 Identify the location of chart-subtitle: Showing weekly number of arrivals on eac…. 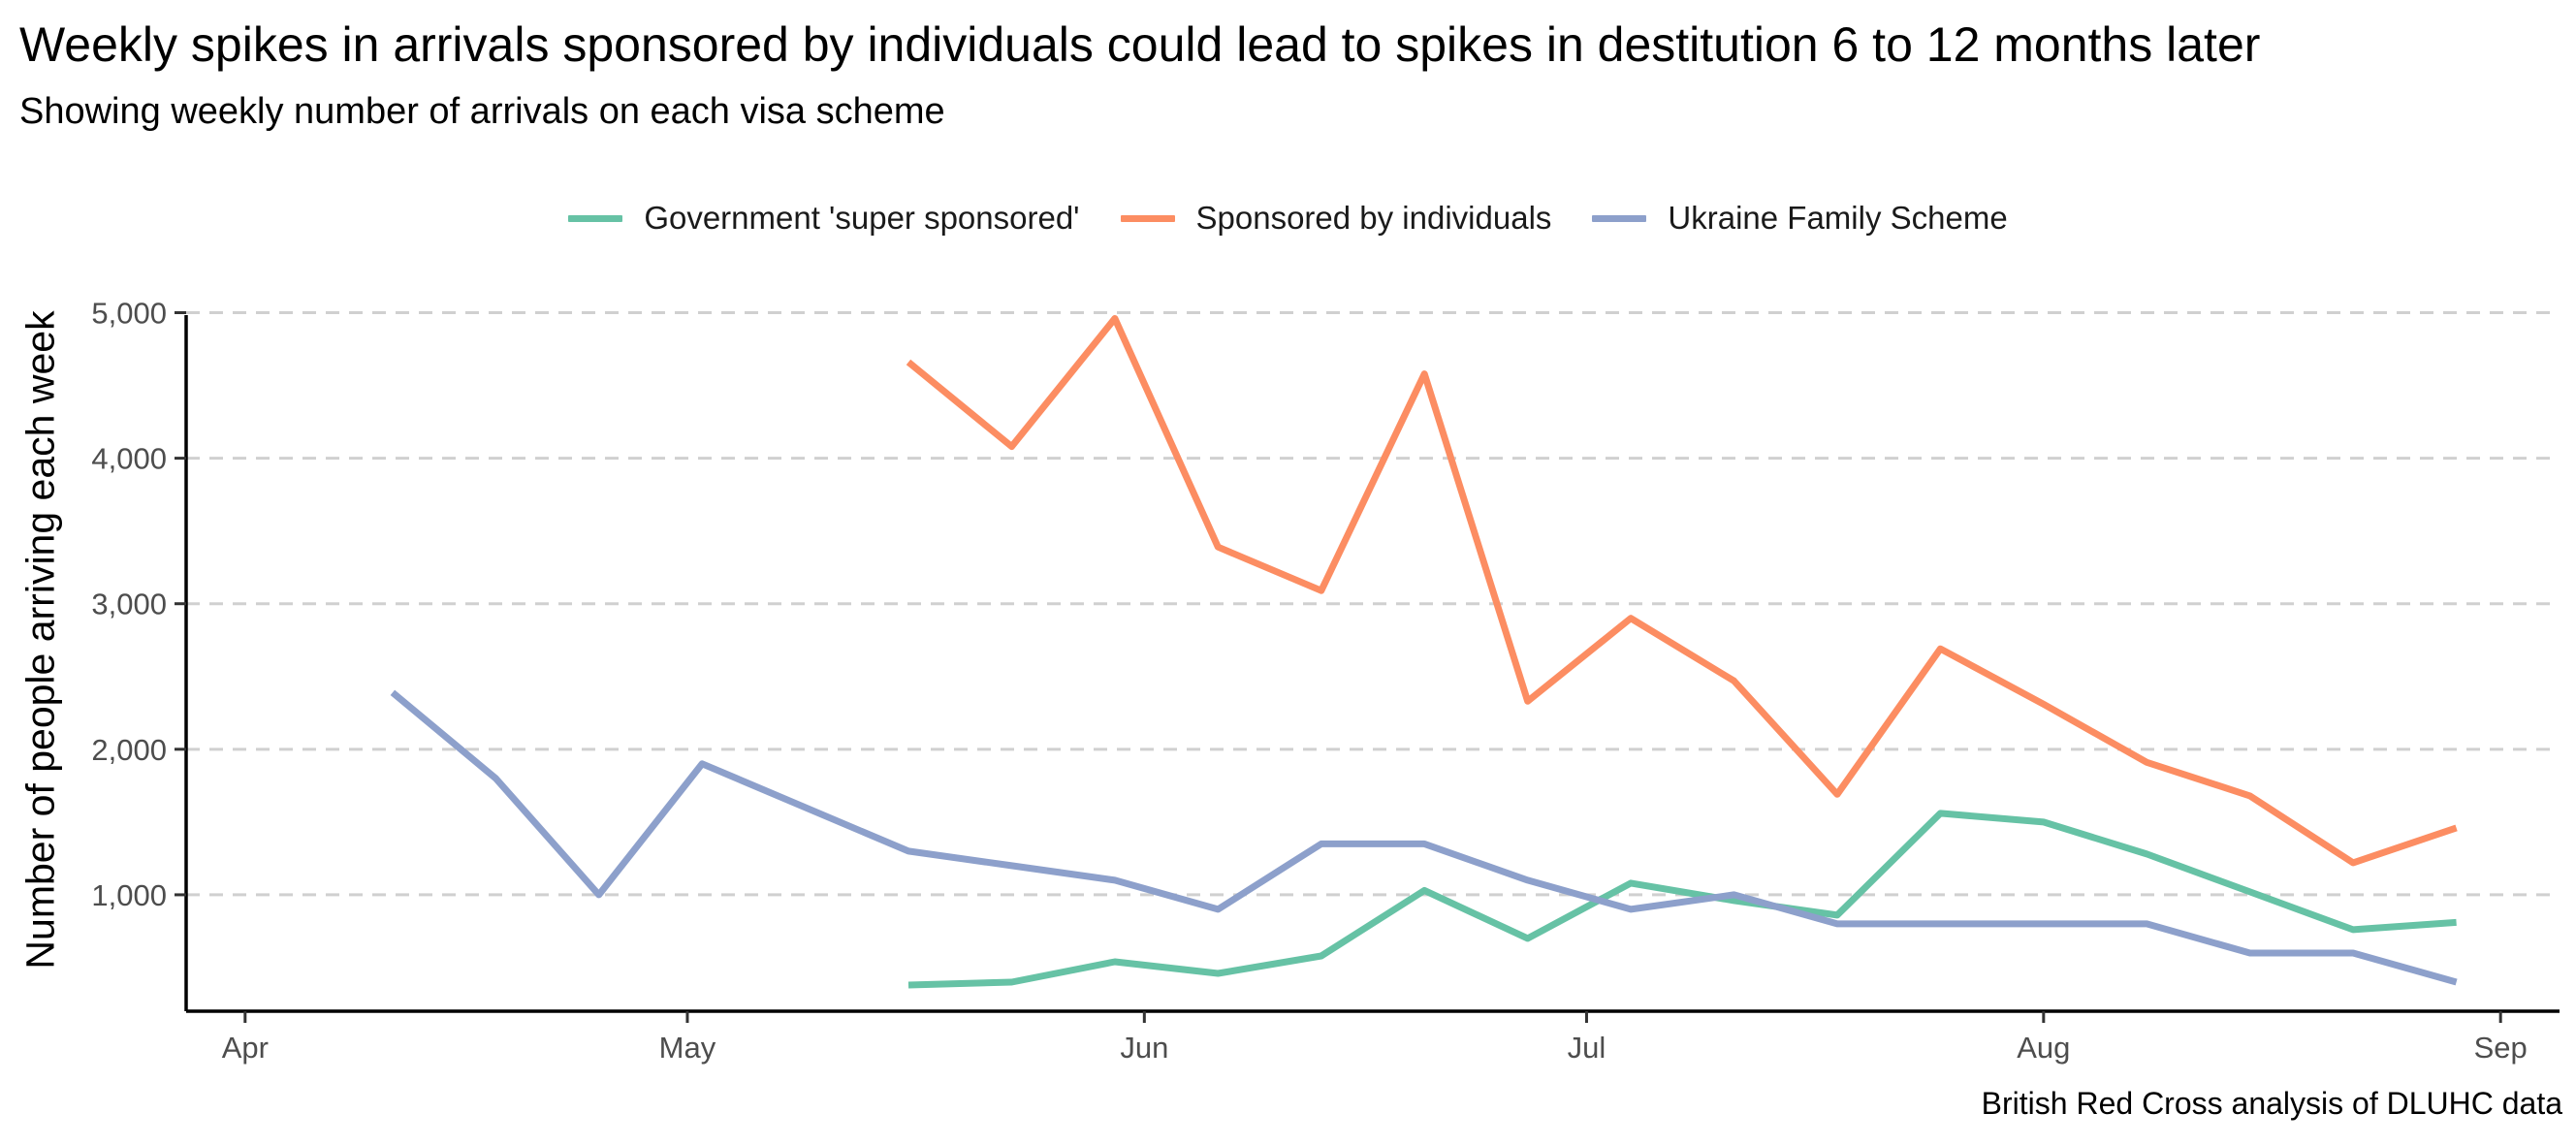
(482, 111).